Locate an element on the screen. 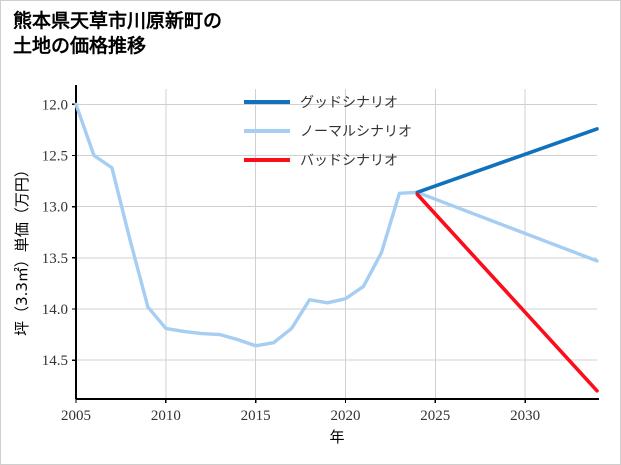 This screenshot has width=621, height=465. y-tick-label: 13.5 is located at coordinates (55, 259).